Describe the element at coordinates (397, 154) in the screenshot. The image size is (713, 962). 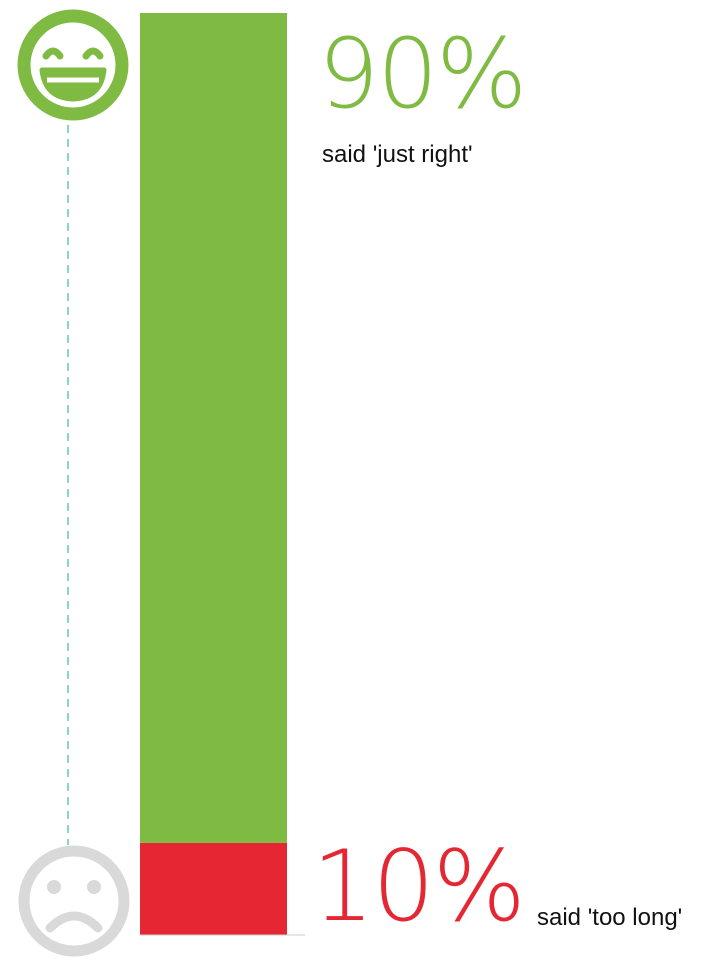
I see `caption-just-right: said 'just right'` at that location.